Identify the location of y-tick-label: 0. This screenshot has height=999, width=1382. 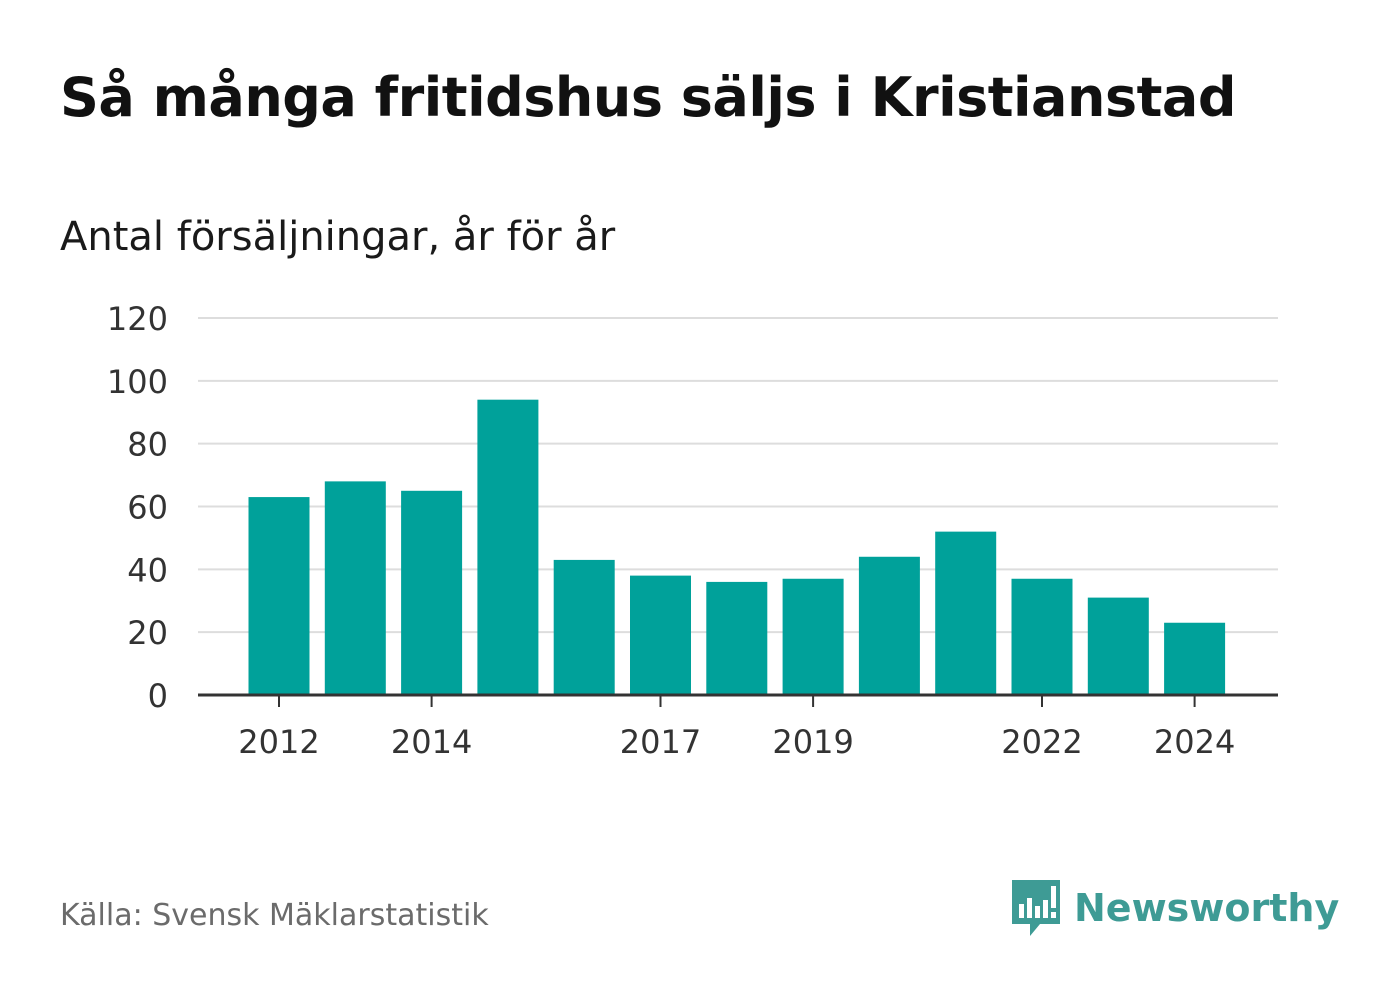
(158, 696).